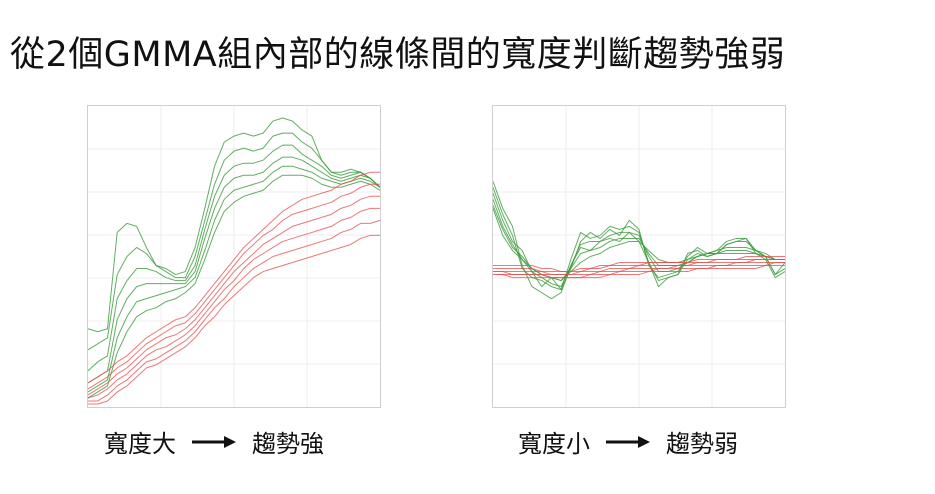  What do you see at coordinates (554, 444) in the screenshot?
I see `caption-narrow-left: 寬度小` at bounding box center [554, 444].